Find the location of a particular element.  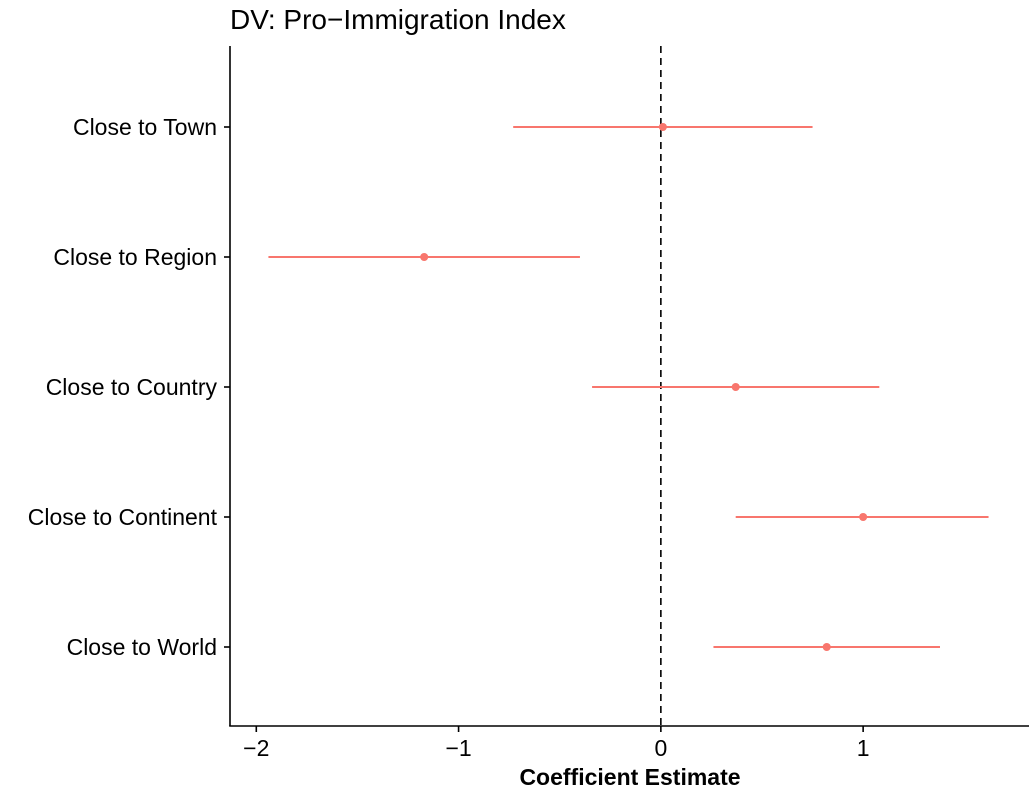

x-ticks: −2 −1 0 1 is located at coordinates (556, 743).